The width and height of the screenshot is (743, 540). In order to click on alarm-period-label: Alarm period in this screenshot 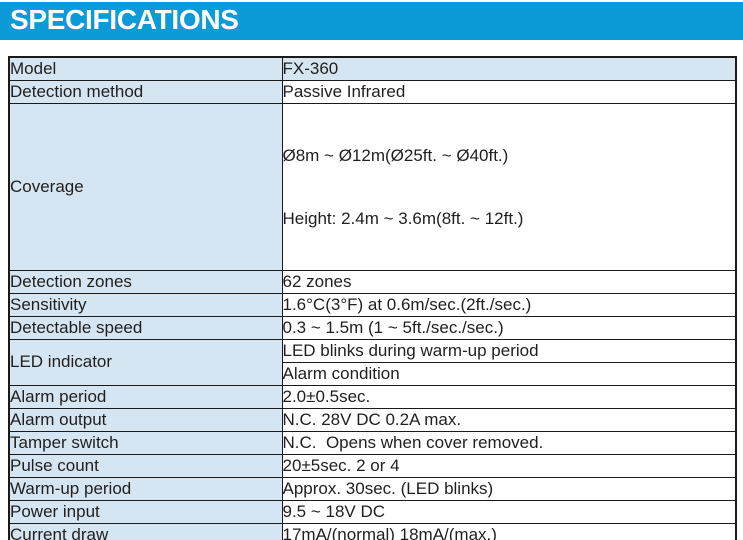, I will do `click(145, 396)`.